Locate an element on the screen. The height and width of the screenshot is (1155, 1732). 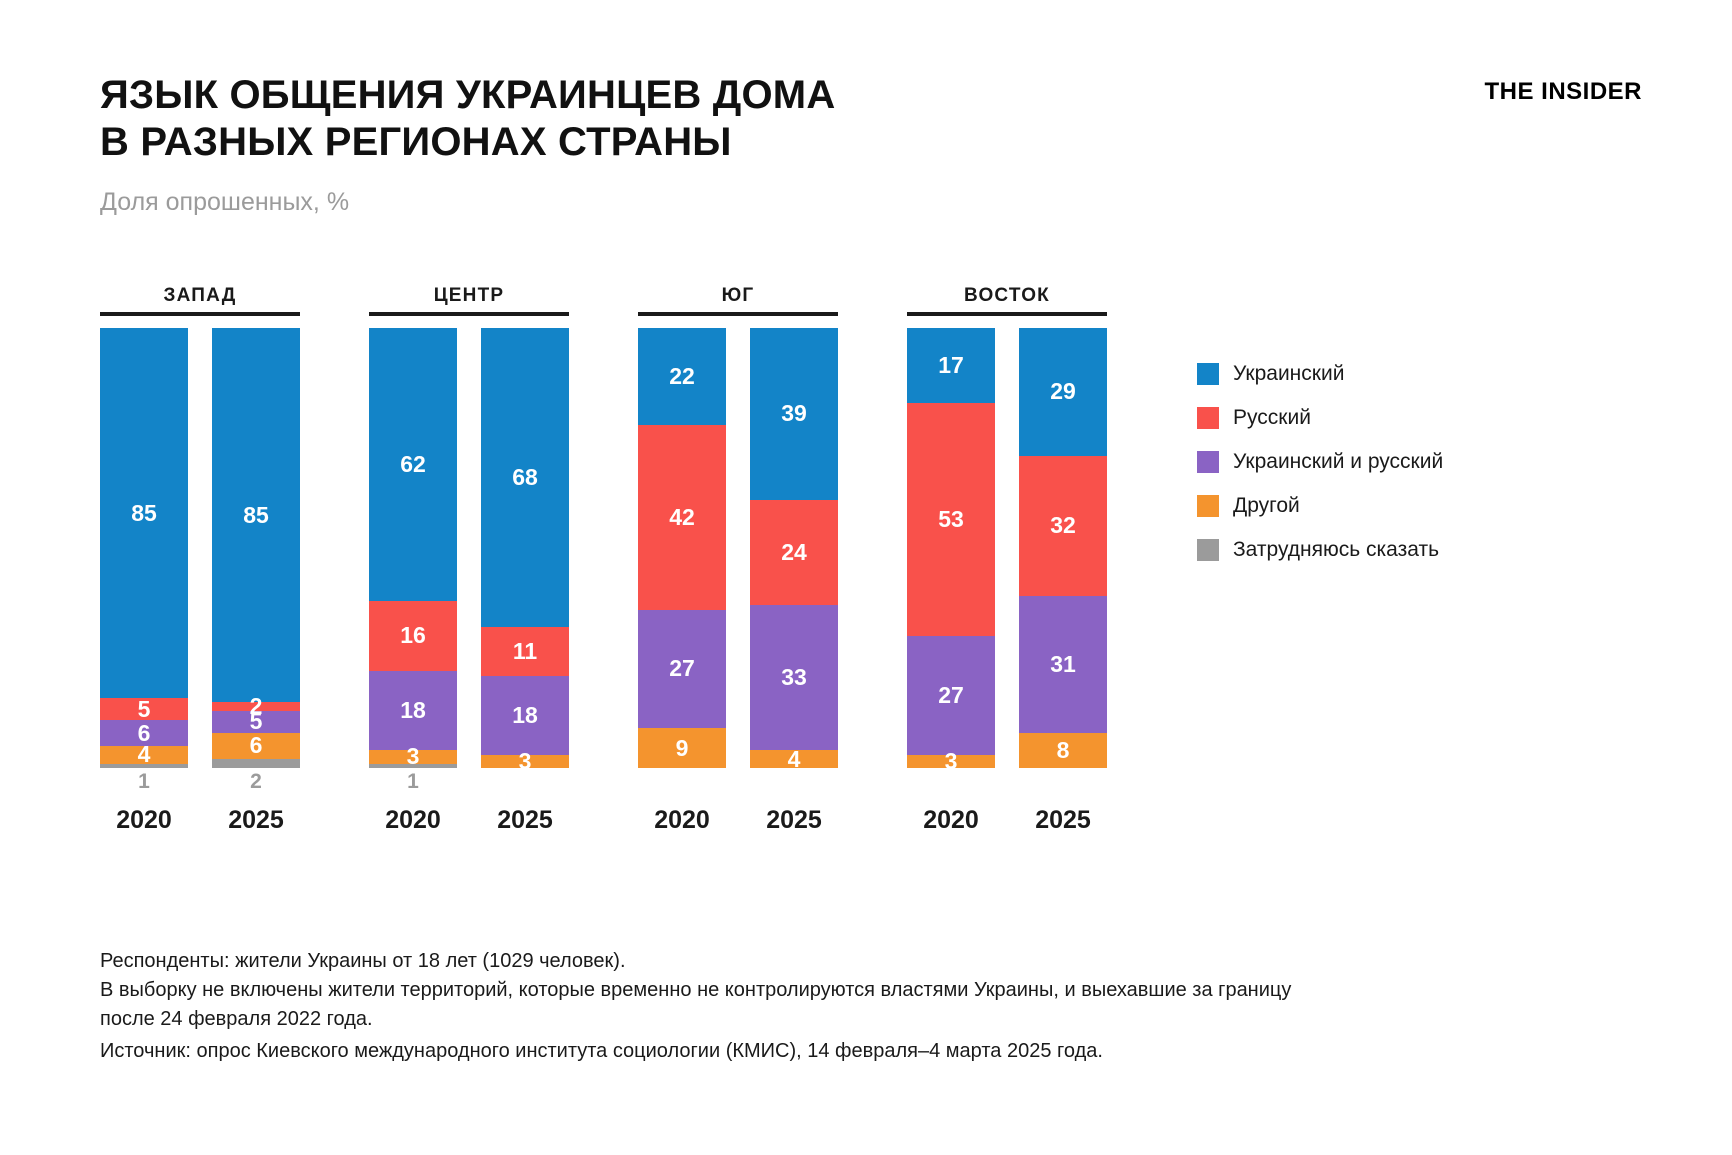
legend-item: Другой is located at coordinates (1320, 506).